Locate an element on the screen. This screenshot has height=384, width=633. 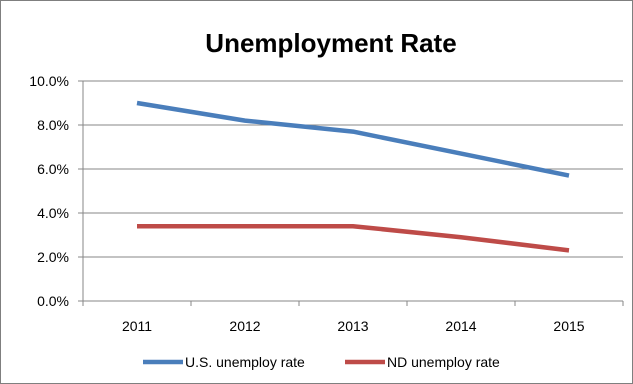
y-tick-label: 10.0% is located at coordinates (49, 81).